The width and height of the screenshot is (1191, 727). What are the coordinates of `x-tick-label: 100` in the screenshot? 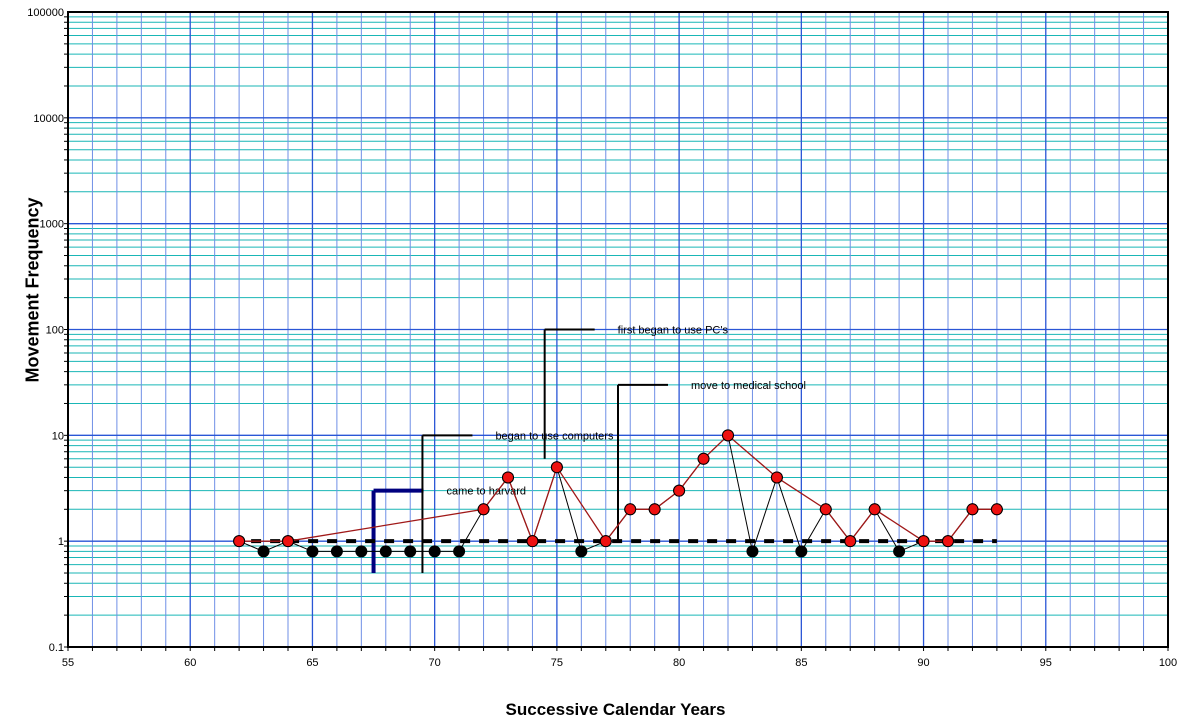 It's located at (1168, 663).